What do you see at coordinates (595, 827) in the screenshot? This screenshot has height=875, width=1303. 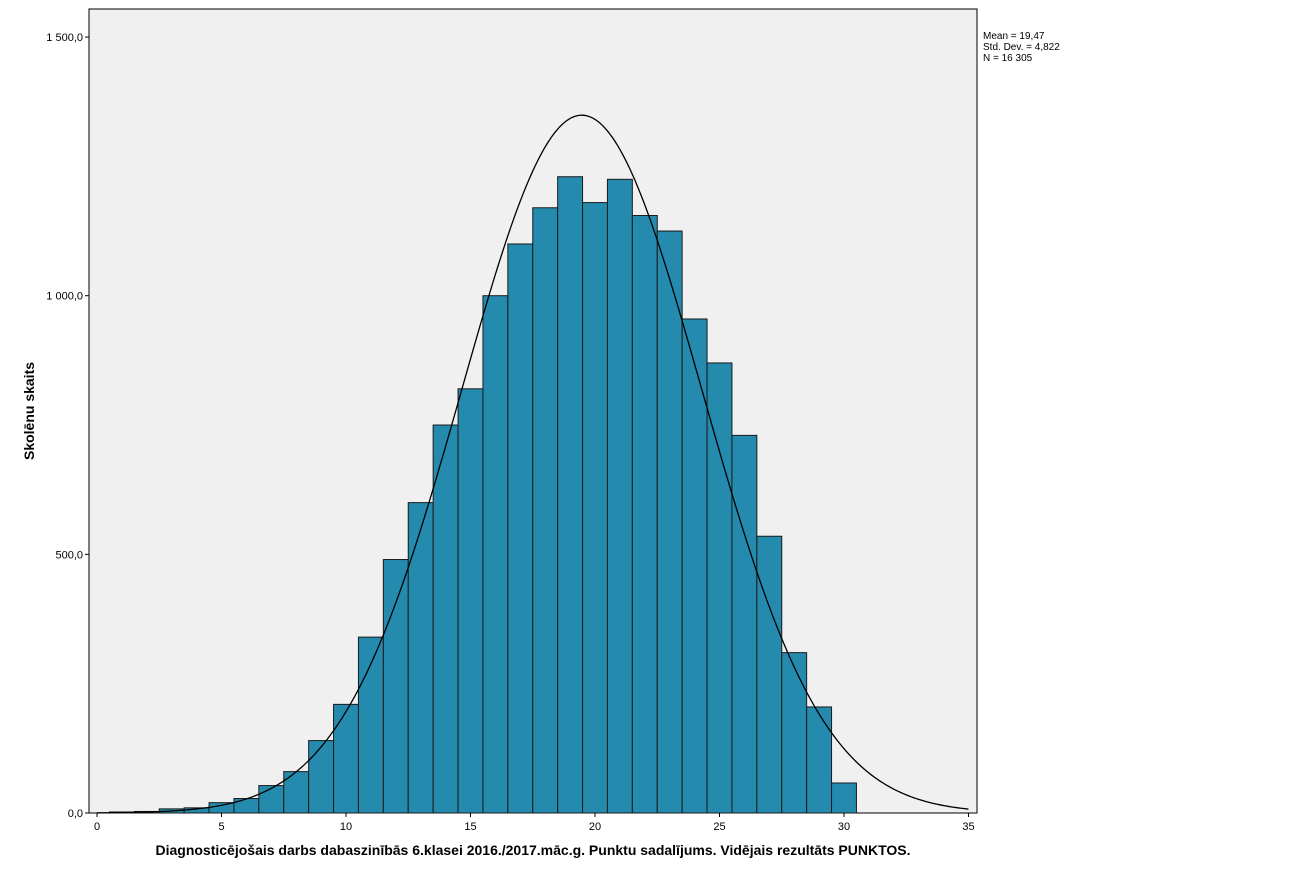 I see `x-tick-label: 20` at bounding box center [595, 827].